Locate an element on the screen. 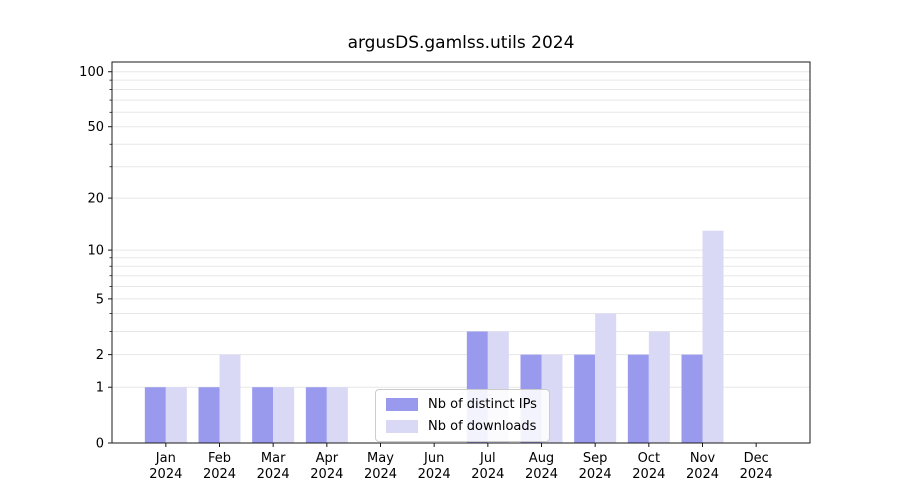  chart-title: argusDS.gamlss.utils 2024 is located at coordinates (461, 43).